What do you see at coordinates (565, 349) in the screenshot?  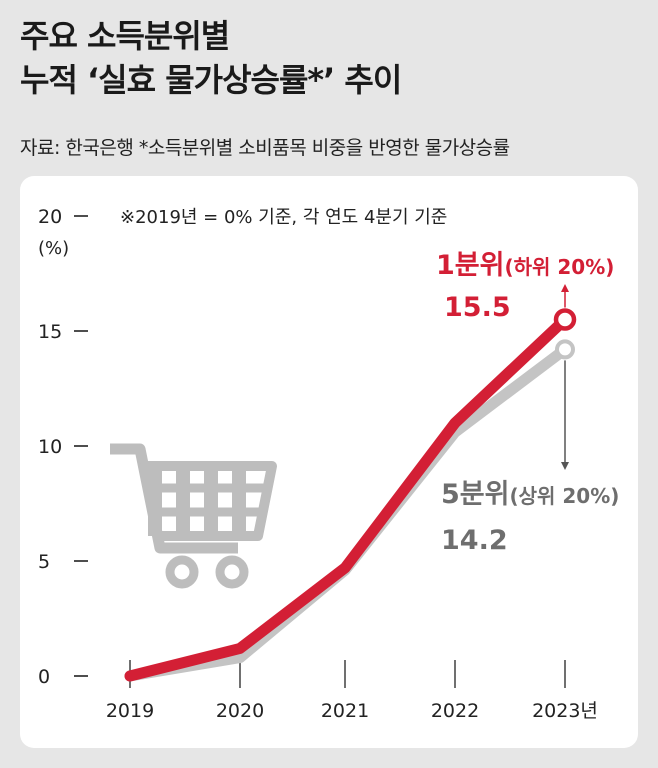 I see `data-point-5th-quintile-2023` at bounding box center [565, 349].